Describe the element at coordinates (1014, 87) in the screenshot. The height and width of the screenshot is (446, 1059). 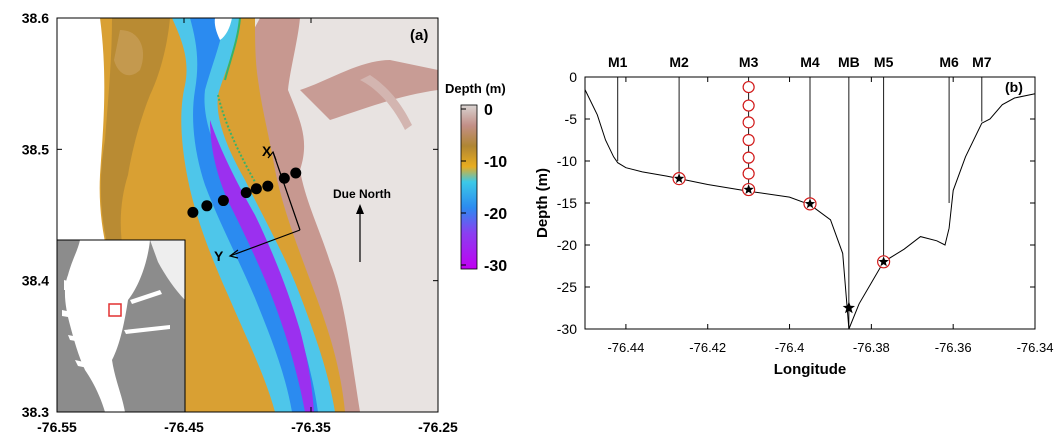
I see `panel-b-label: (b)` at that location.